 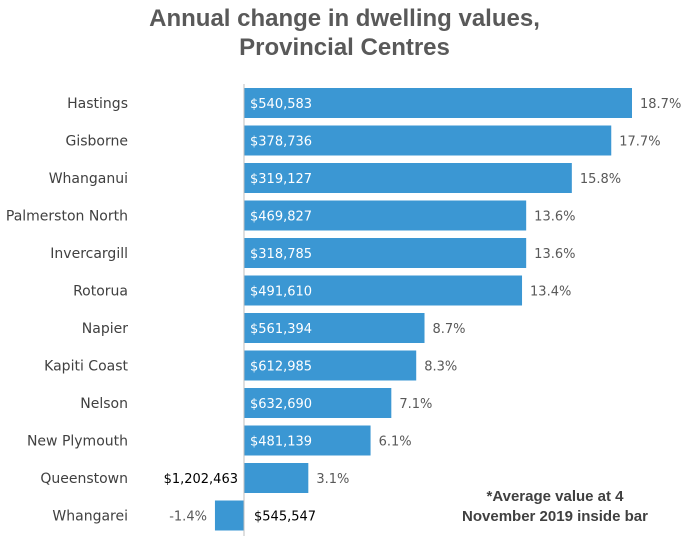 I want to click on value-label: 8.7%, so click(x=449, y=329).